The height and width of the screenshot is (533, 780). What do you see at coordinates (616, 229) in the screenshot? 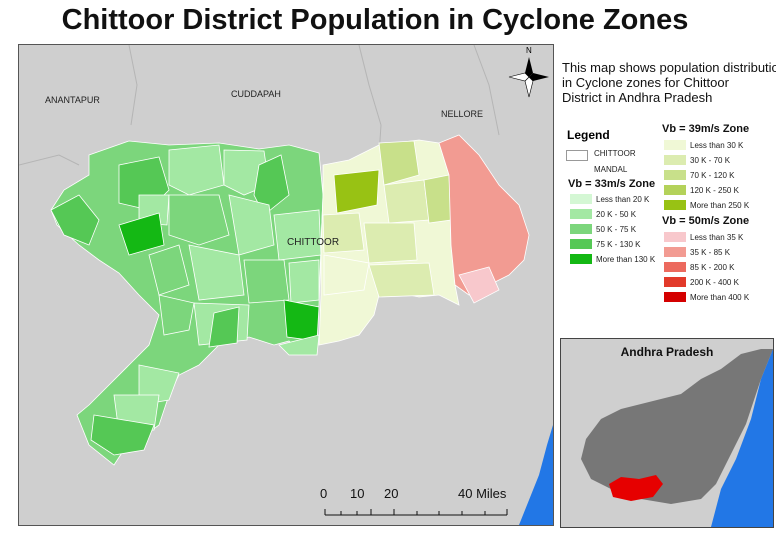
I see `legend-zone-33-label-3: 50 K - 75 K` at bounding box center [616, 229].